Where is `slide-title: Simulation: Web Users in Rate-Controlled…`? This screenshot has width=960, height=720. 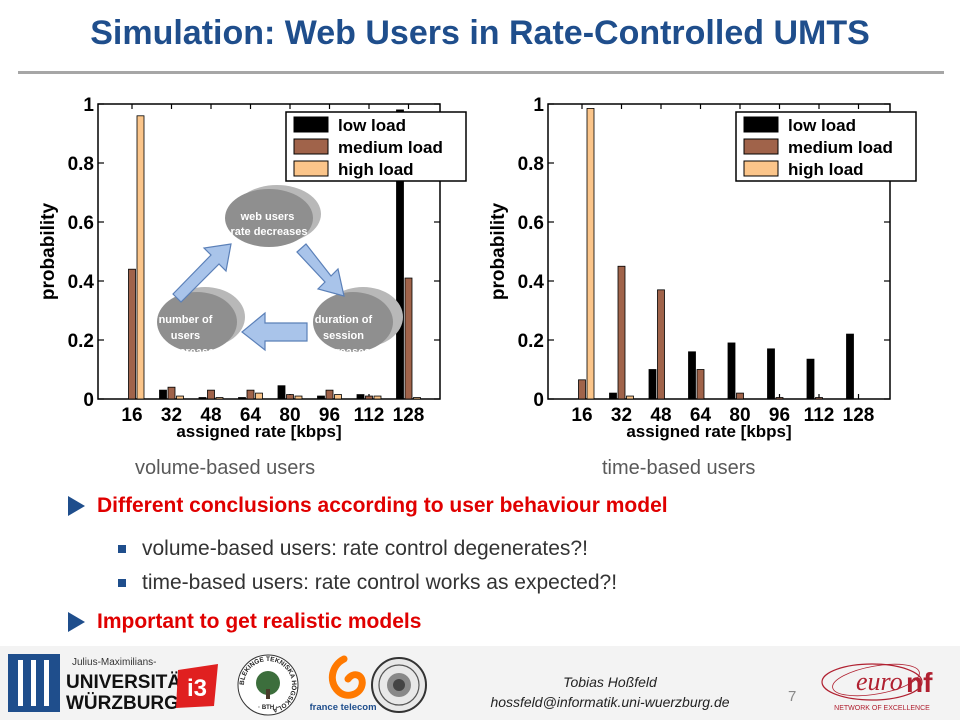 slide-title: Simulation: Web Users in Rate-Controlled… is located at coordinates (480, 33).